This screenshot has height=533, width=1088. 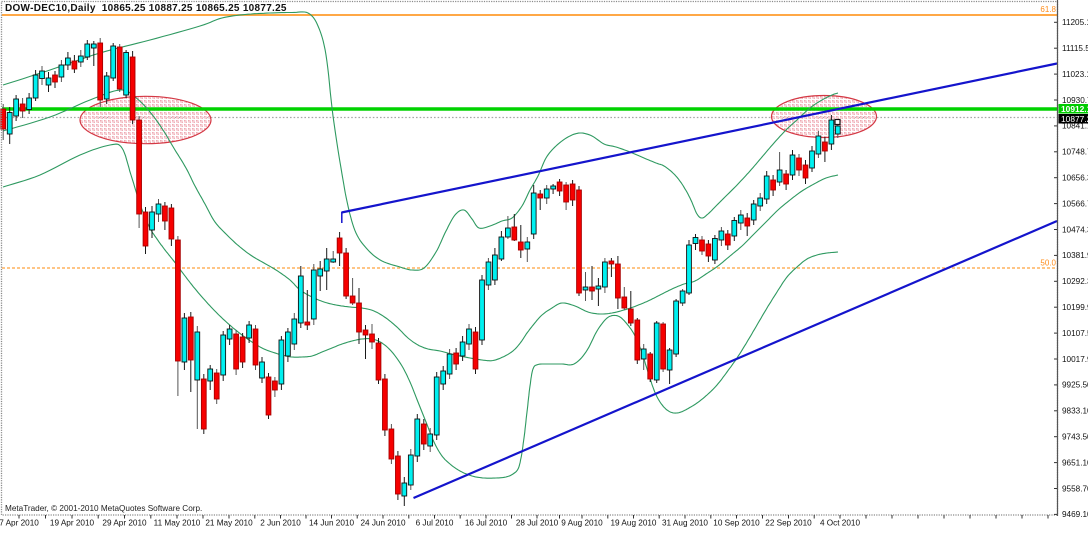 What do you see at coordinates (1075, 333) in the screenshot?
I see `svg-text: 10107.5` at bounding box center [1075, 333].